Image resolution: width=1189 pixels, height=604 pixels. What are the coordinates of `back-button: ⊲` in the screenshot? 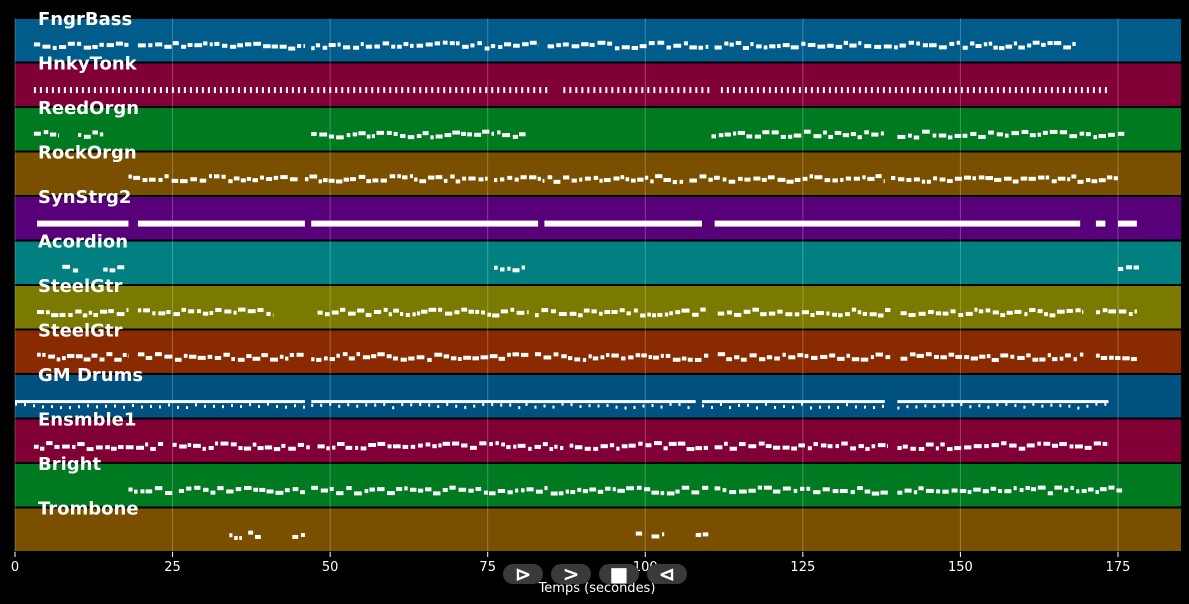 It's located at (667, 574).